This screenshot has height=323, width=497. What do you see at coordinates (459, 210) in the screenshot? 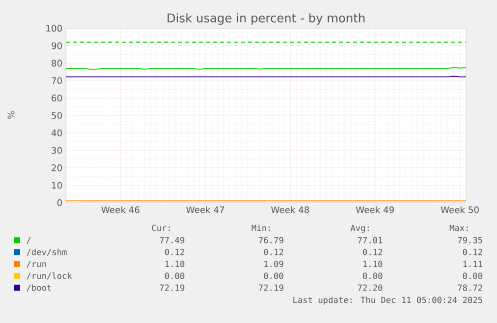
I see `x-tick-label: Week 50` at bounding box center [459, 210].